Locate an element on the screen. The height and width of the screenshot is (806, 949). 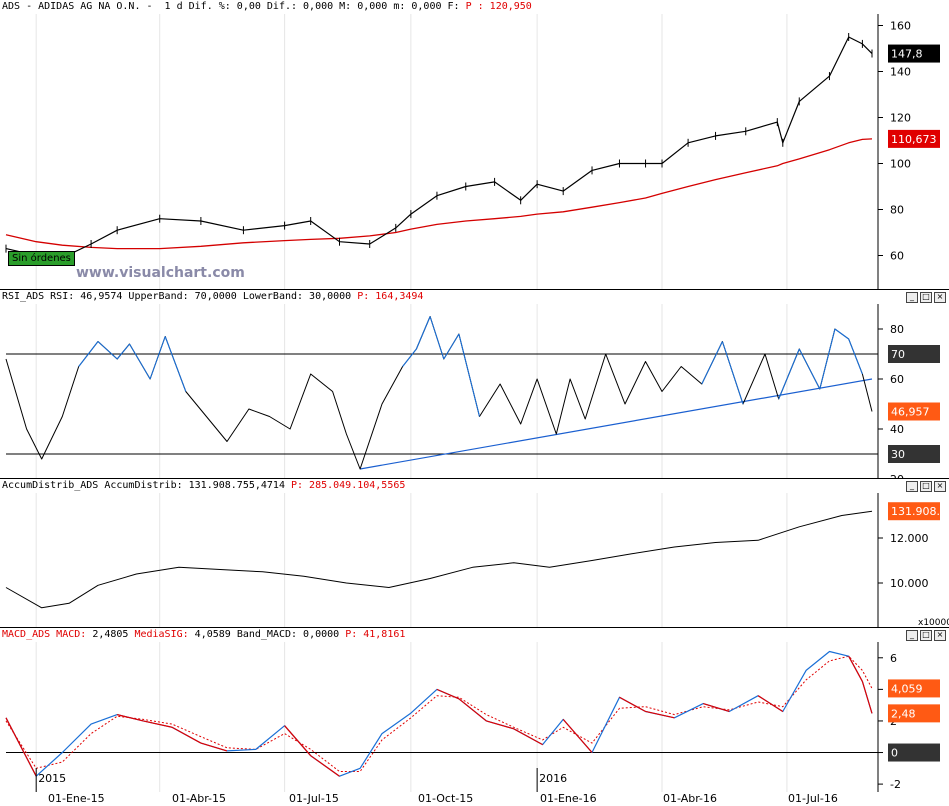
x-month-label: 01-Jul-16 is located at coordinates (813, 798).